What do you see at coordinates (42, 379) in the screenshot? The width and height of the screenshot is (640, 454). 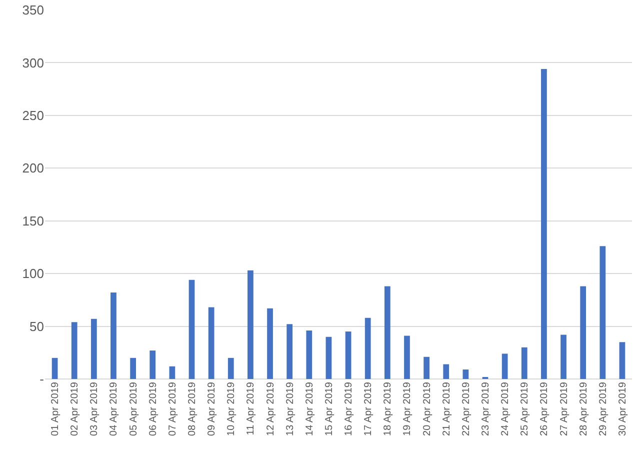 I see `y-tick-label: -` at bounding box center [42, 379].